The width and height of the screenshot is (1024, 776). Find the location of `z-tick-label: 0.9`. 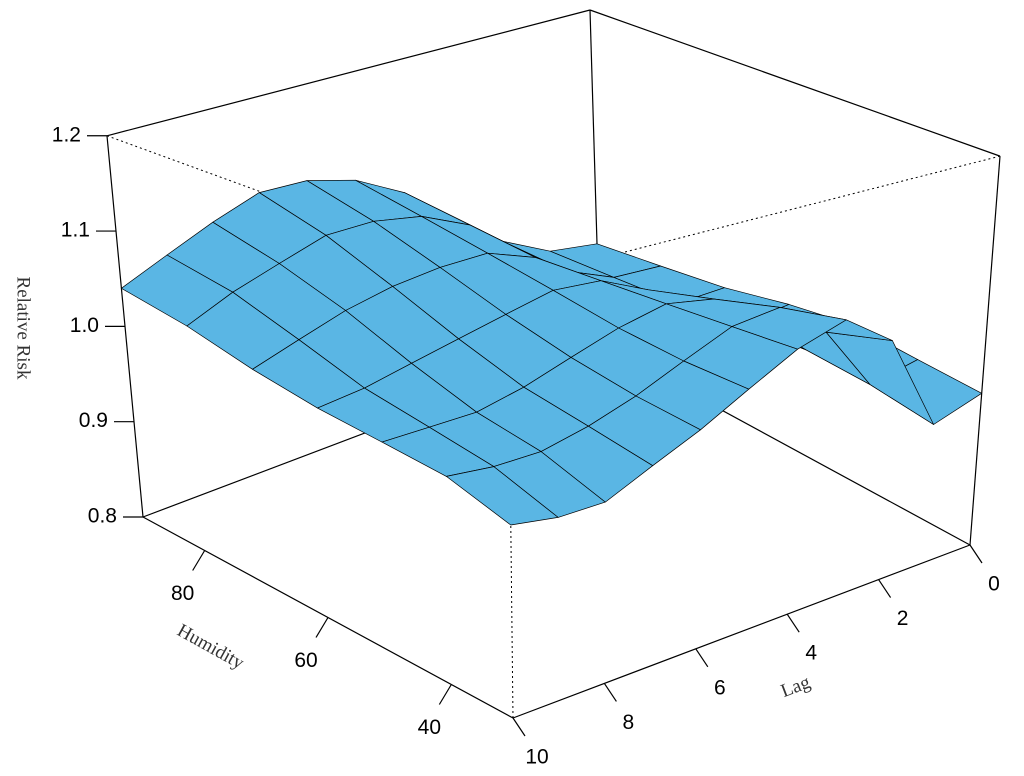

z-tick-label: 0.9 is located at coordinates (93, 420).